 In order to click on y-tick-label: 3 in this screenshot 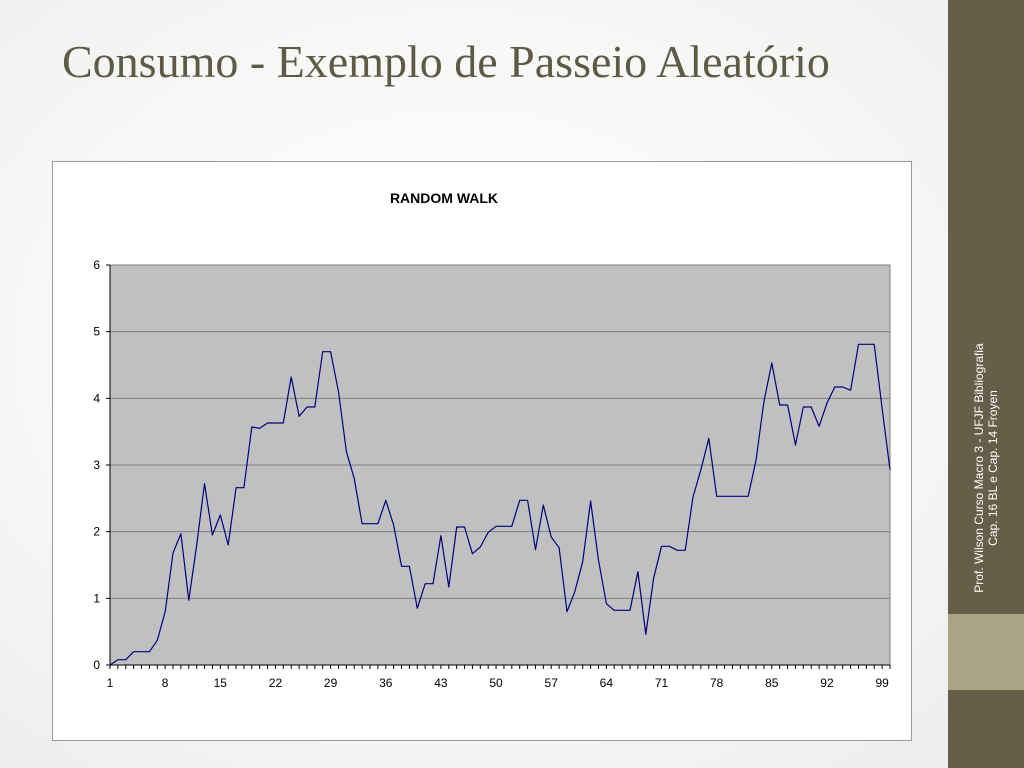, I will do `click(96, 465)`.